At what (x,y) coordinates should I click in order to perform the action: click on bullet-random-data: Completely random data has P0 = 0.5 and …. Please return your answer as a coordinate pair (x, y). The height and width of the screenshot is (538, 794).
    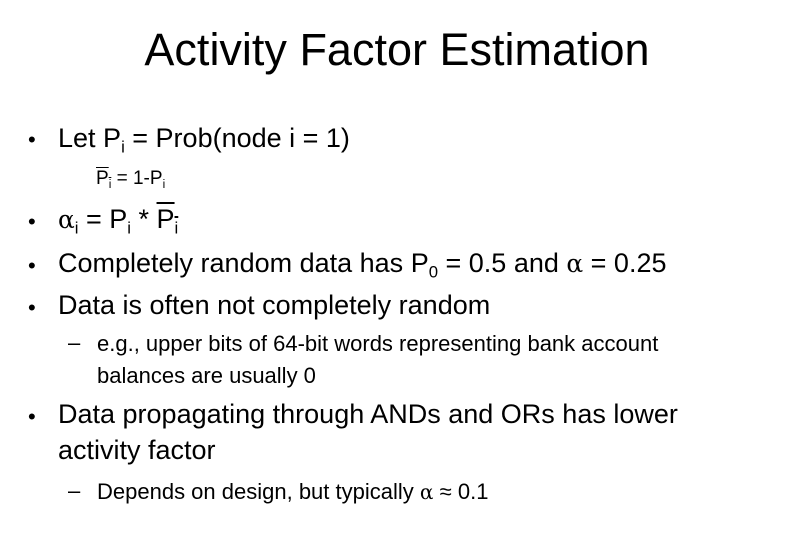
    Looking at the image, I should click on (362, 265).